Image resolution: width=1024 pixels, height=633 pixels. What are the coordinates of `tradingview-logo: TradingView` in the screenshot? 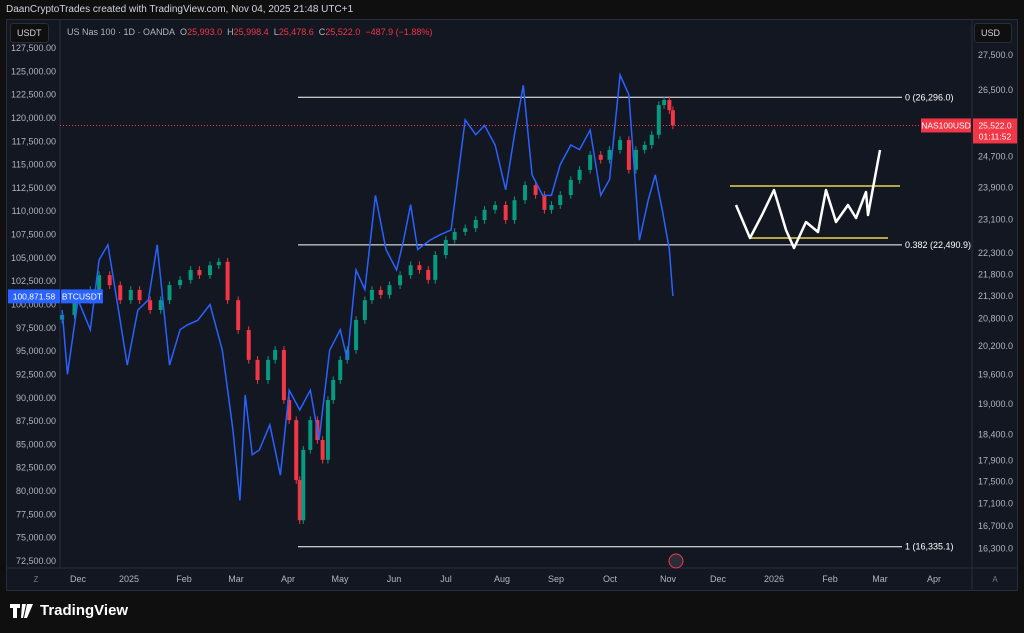 It's located at (69, 610).